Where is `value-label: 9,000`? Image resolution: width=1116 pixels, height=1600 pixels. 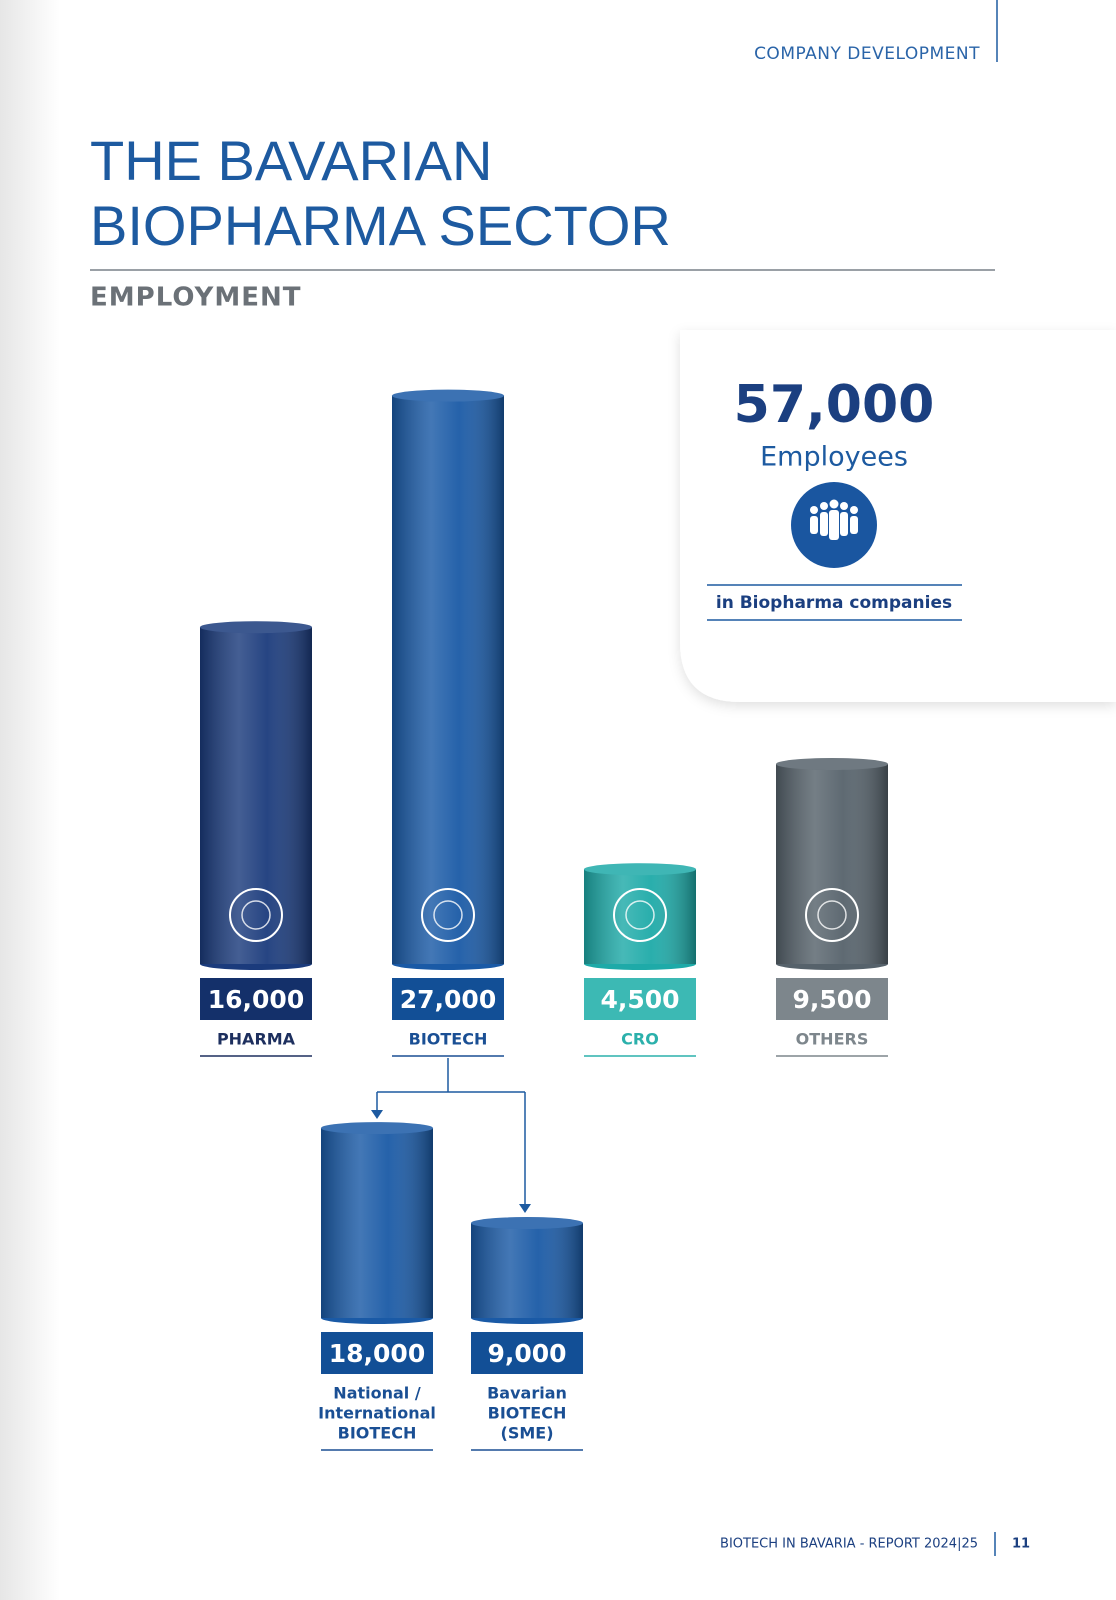
value-label: 9,000 is located at coordinates (526, 1353).